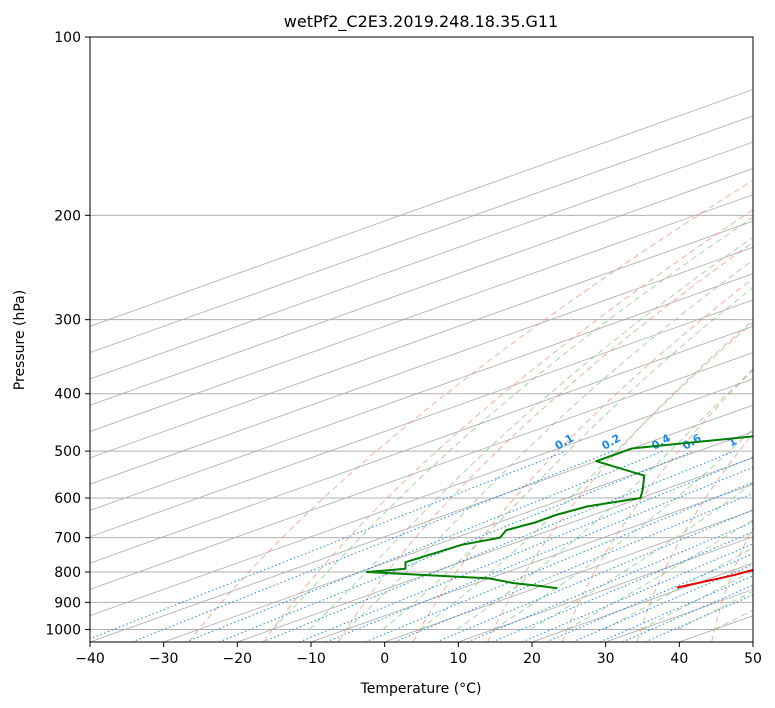 The image size is (775, 708). I want to click on dewpoint-profile-line, so click(559, 512).